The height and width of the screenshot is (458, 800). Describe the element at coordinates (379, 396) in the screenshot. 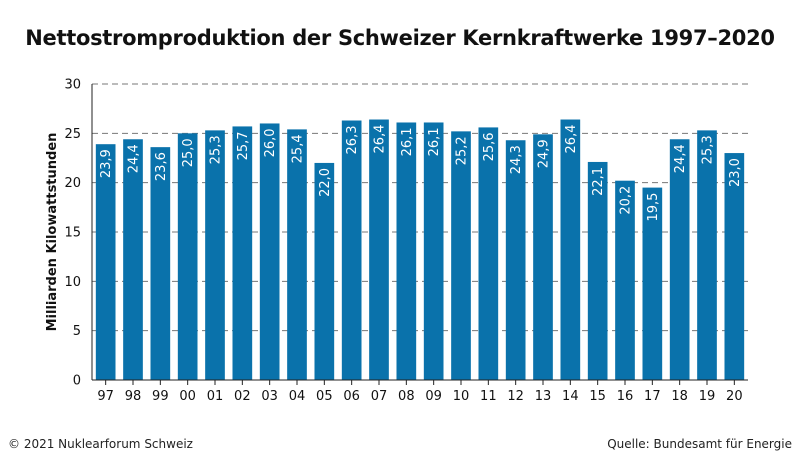

I see `x-tick-label: 07` at that location.